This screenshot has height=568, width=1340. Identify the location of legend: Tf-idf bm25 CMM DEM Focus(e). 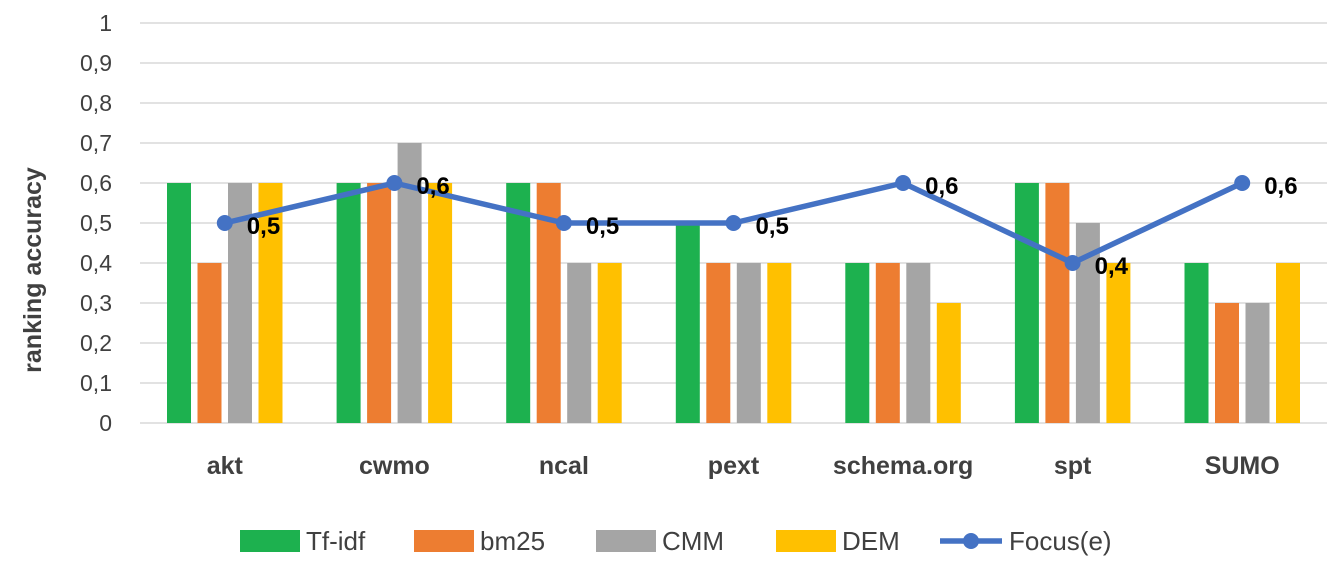
(676, 541).